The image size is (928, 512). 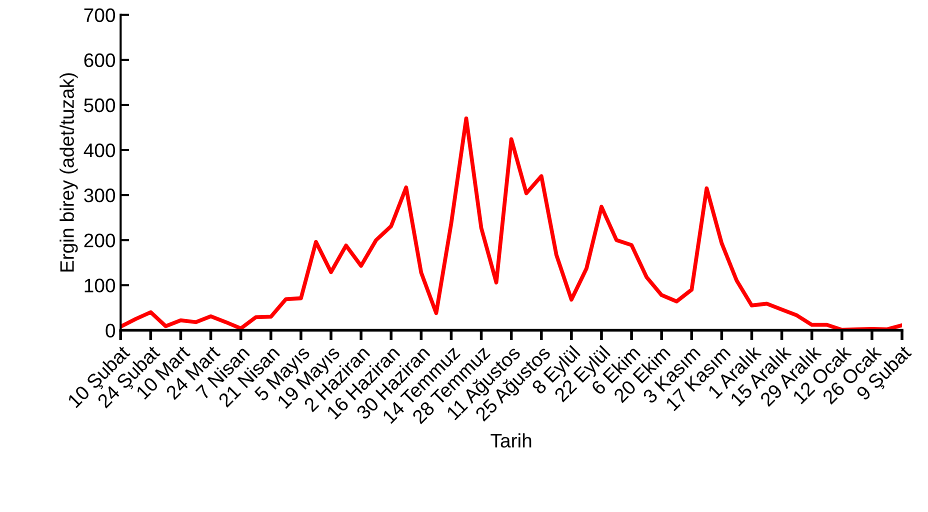 What do you see at coordinates (111, 331) in the screenshot?
I see `y-tick-label: 0` at bounding box center [111, 331].